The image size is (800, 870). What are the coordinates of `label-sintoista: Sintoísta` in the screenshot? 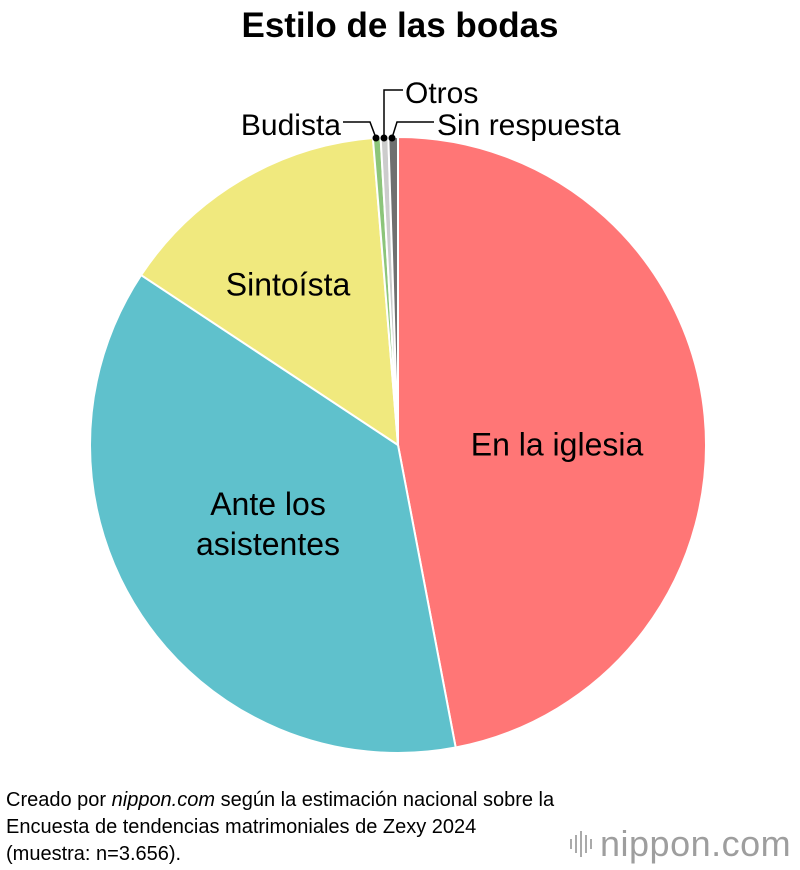 It's located at (288, 284).